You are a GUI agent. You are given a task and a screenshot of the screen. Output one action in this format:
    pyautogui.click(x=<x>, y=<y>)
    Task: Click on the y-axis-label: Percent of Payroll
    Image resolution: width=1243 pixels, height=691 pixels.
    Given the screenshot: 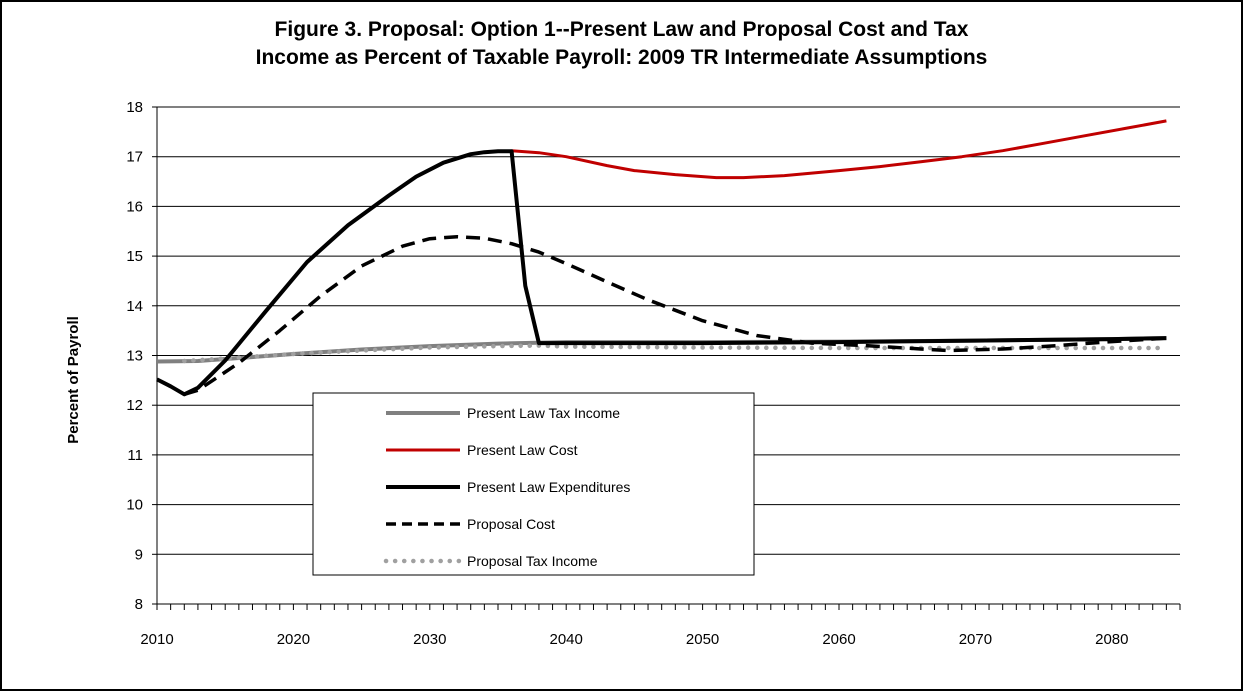 What is the action you would take?
    pyautogui.click(x=73, y=380)
    